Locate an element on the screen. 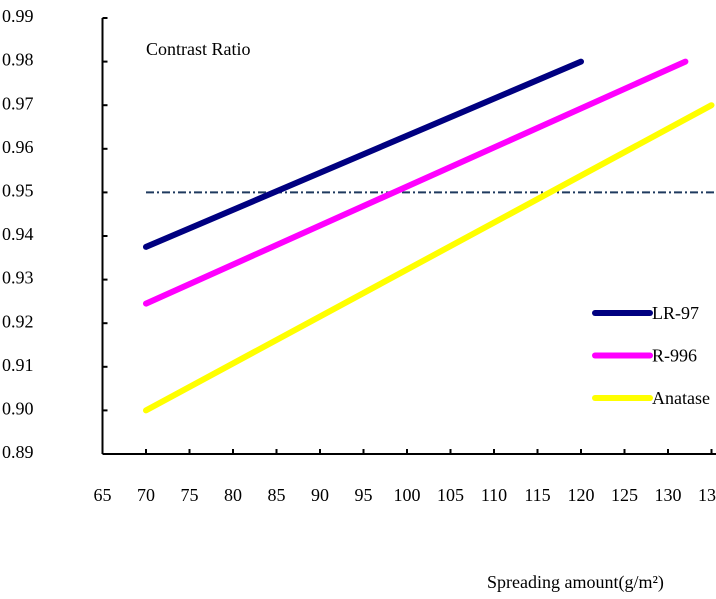 The width and height of the screenshot is (716, 599). y-tick-label: 0.99 is located at coordinates (18, 16).